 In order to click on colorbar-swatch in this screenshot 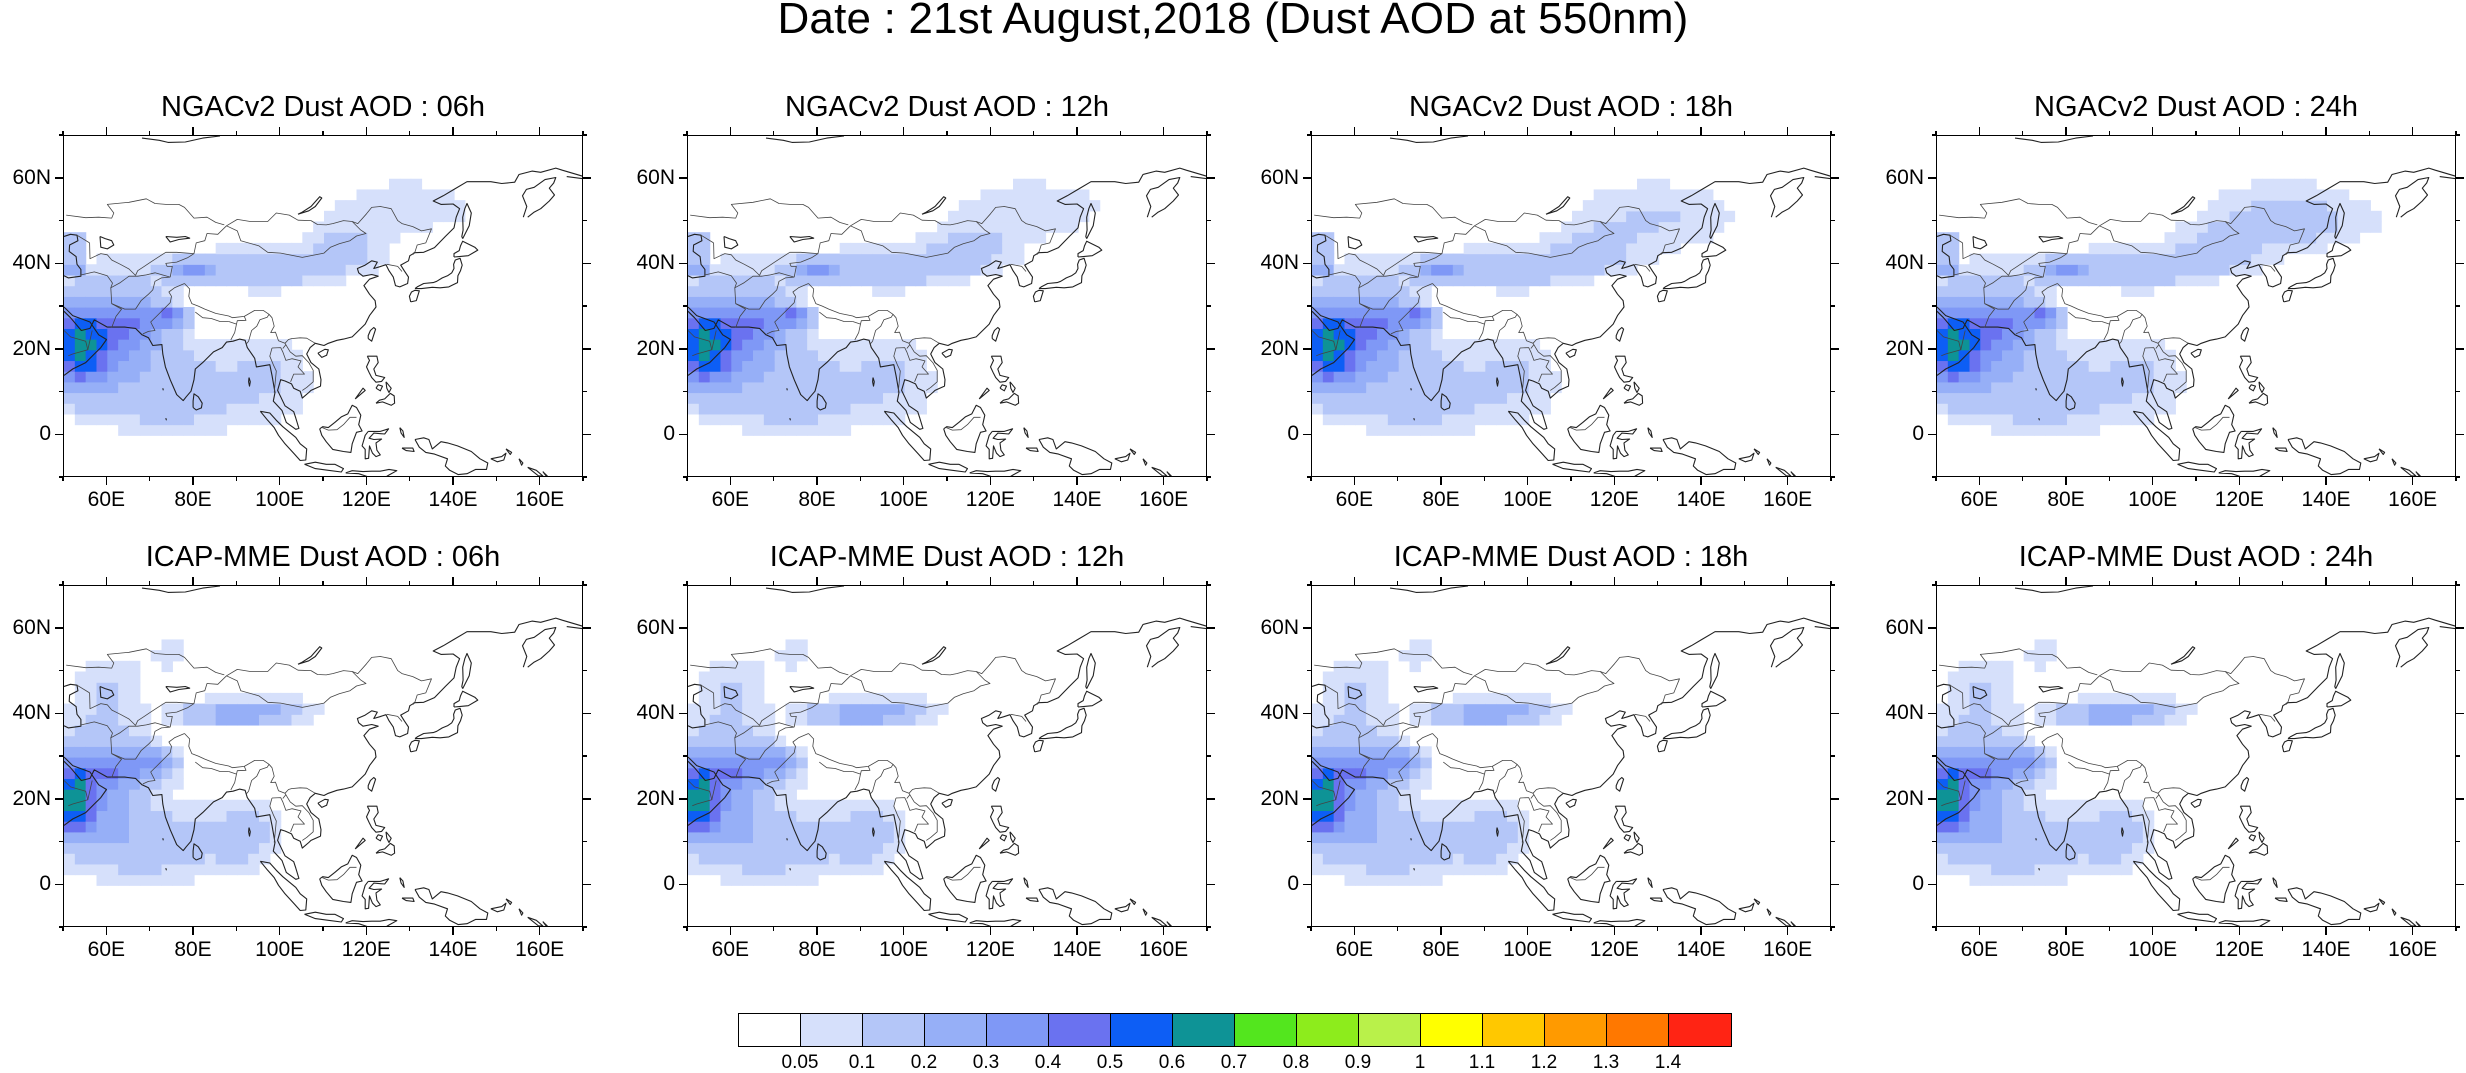, I will do `click(1390, 1030)`.